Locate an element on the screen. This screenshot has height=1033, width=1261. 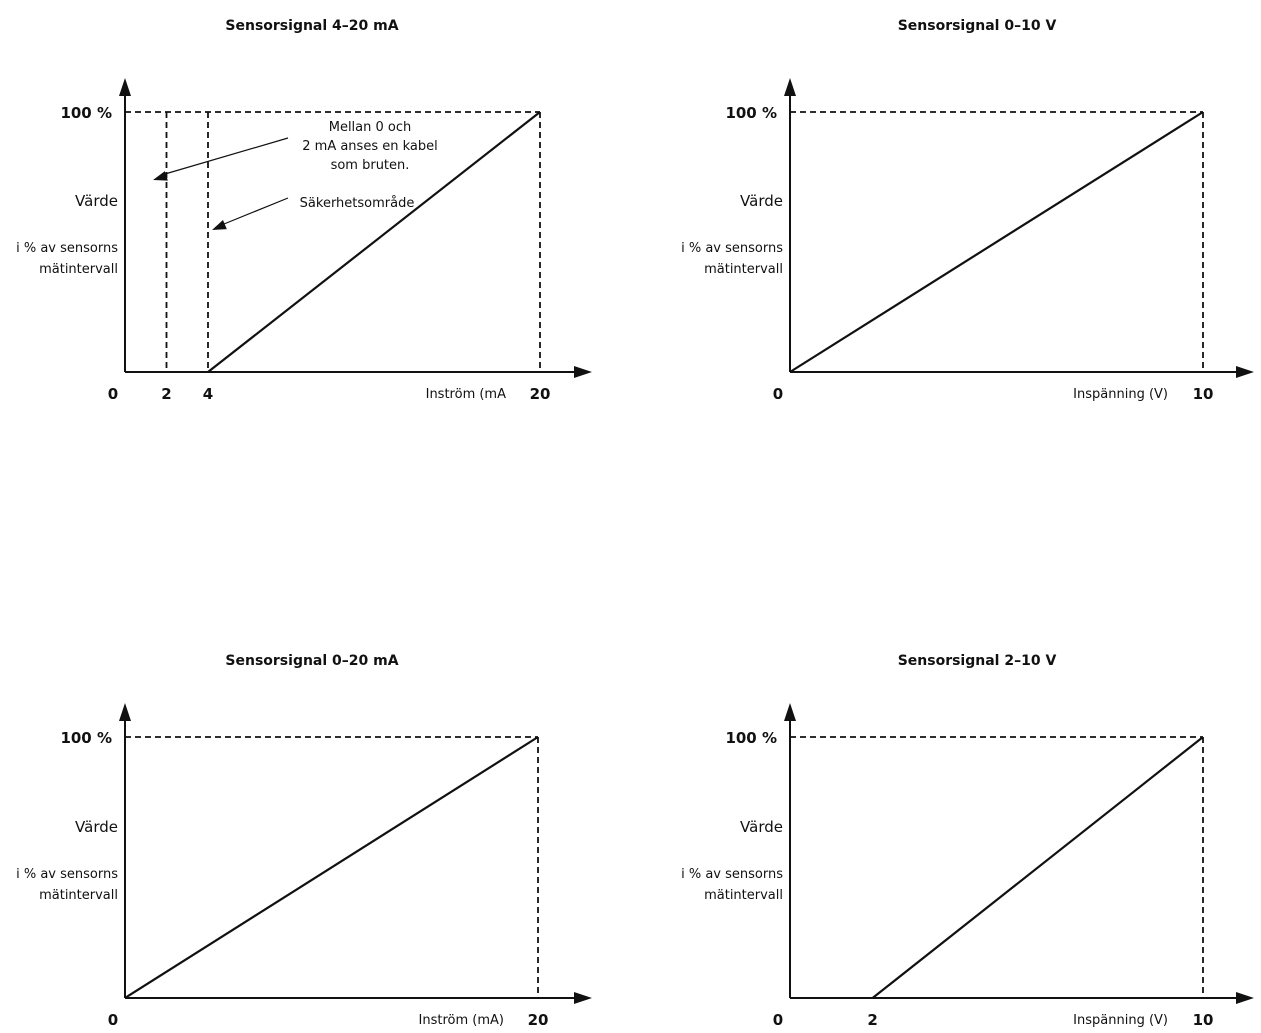
x-tick-label-4: 4 is located at coordinates (208, 394).